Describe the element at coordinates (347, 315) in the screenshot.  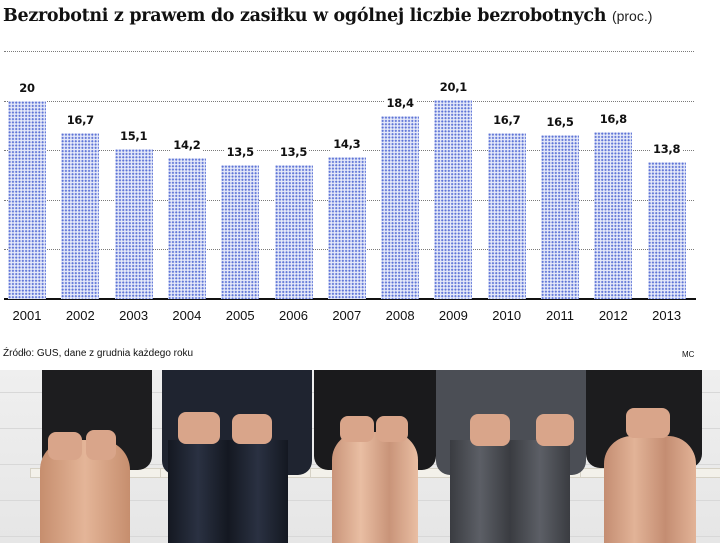
I see `x-tick-label: 2007` at that location.